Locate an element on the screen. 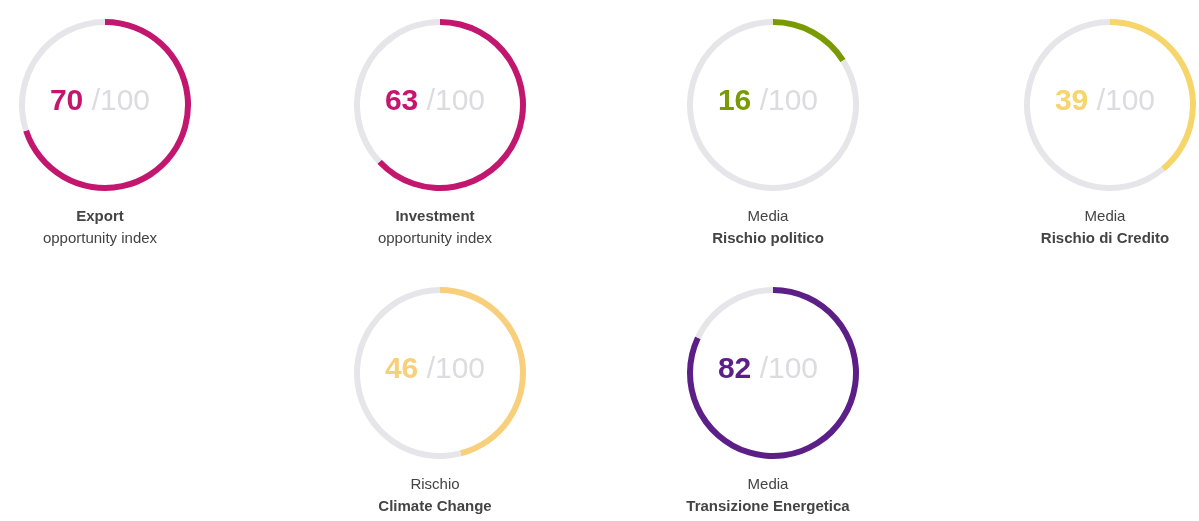 The image size is (1199, 521). text: Export is located at coordinates (100, 216).